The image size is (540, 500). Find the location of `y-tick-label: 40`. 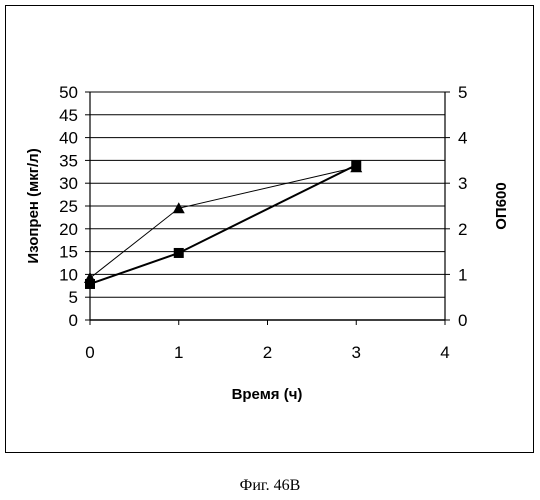

y-tick-label: 40 is located at coordinates (68, 138).